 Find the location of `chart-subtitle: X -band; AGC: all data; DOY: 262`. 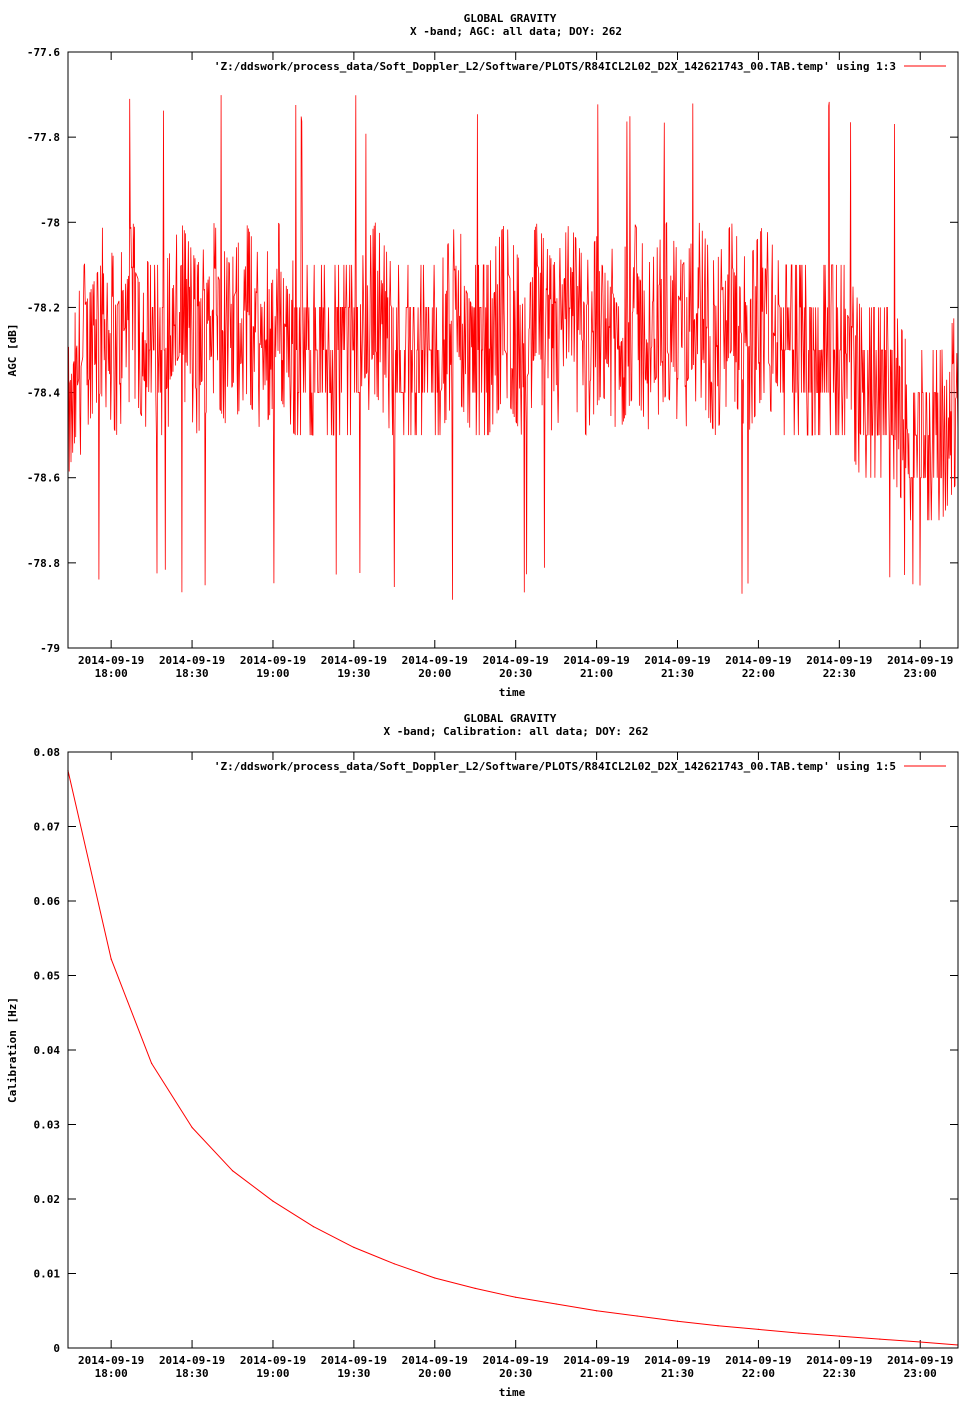

chart-subtitle: X -band; AGC: all data; DOY: 262 is located at coordinates (516, 31).